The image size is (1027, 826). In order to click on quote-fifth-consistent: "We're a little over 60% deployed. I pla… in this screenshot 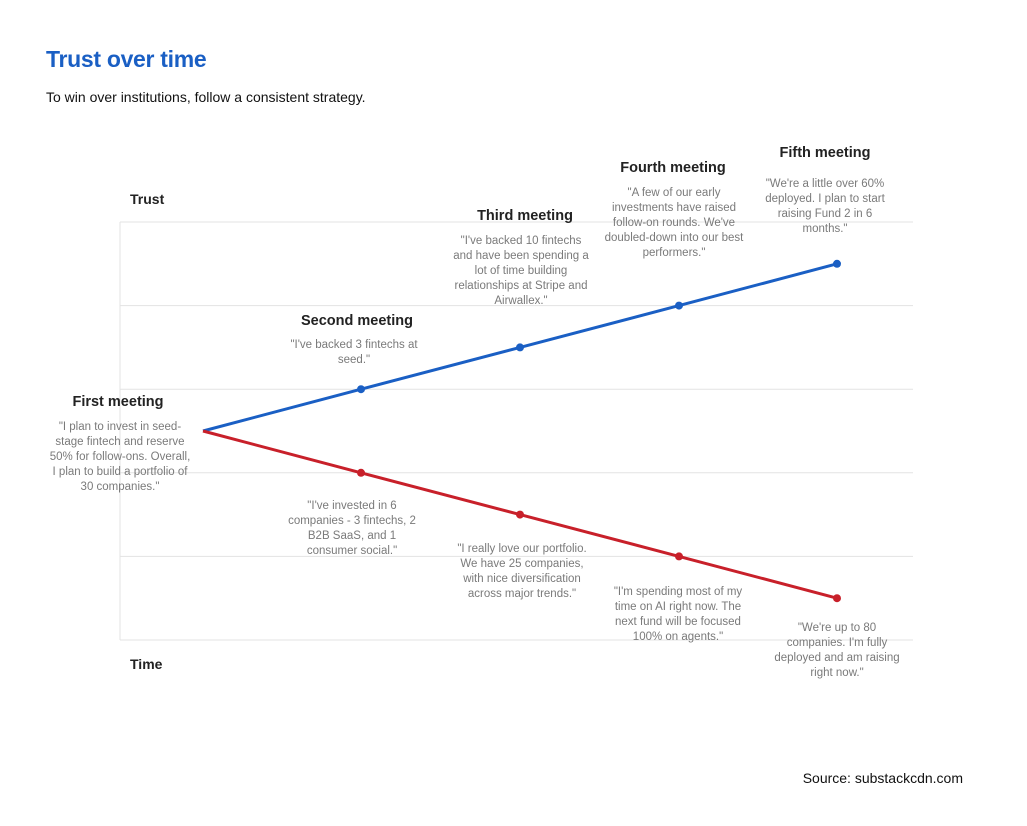, I will do `click(825, 206)`.